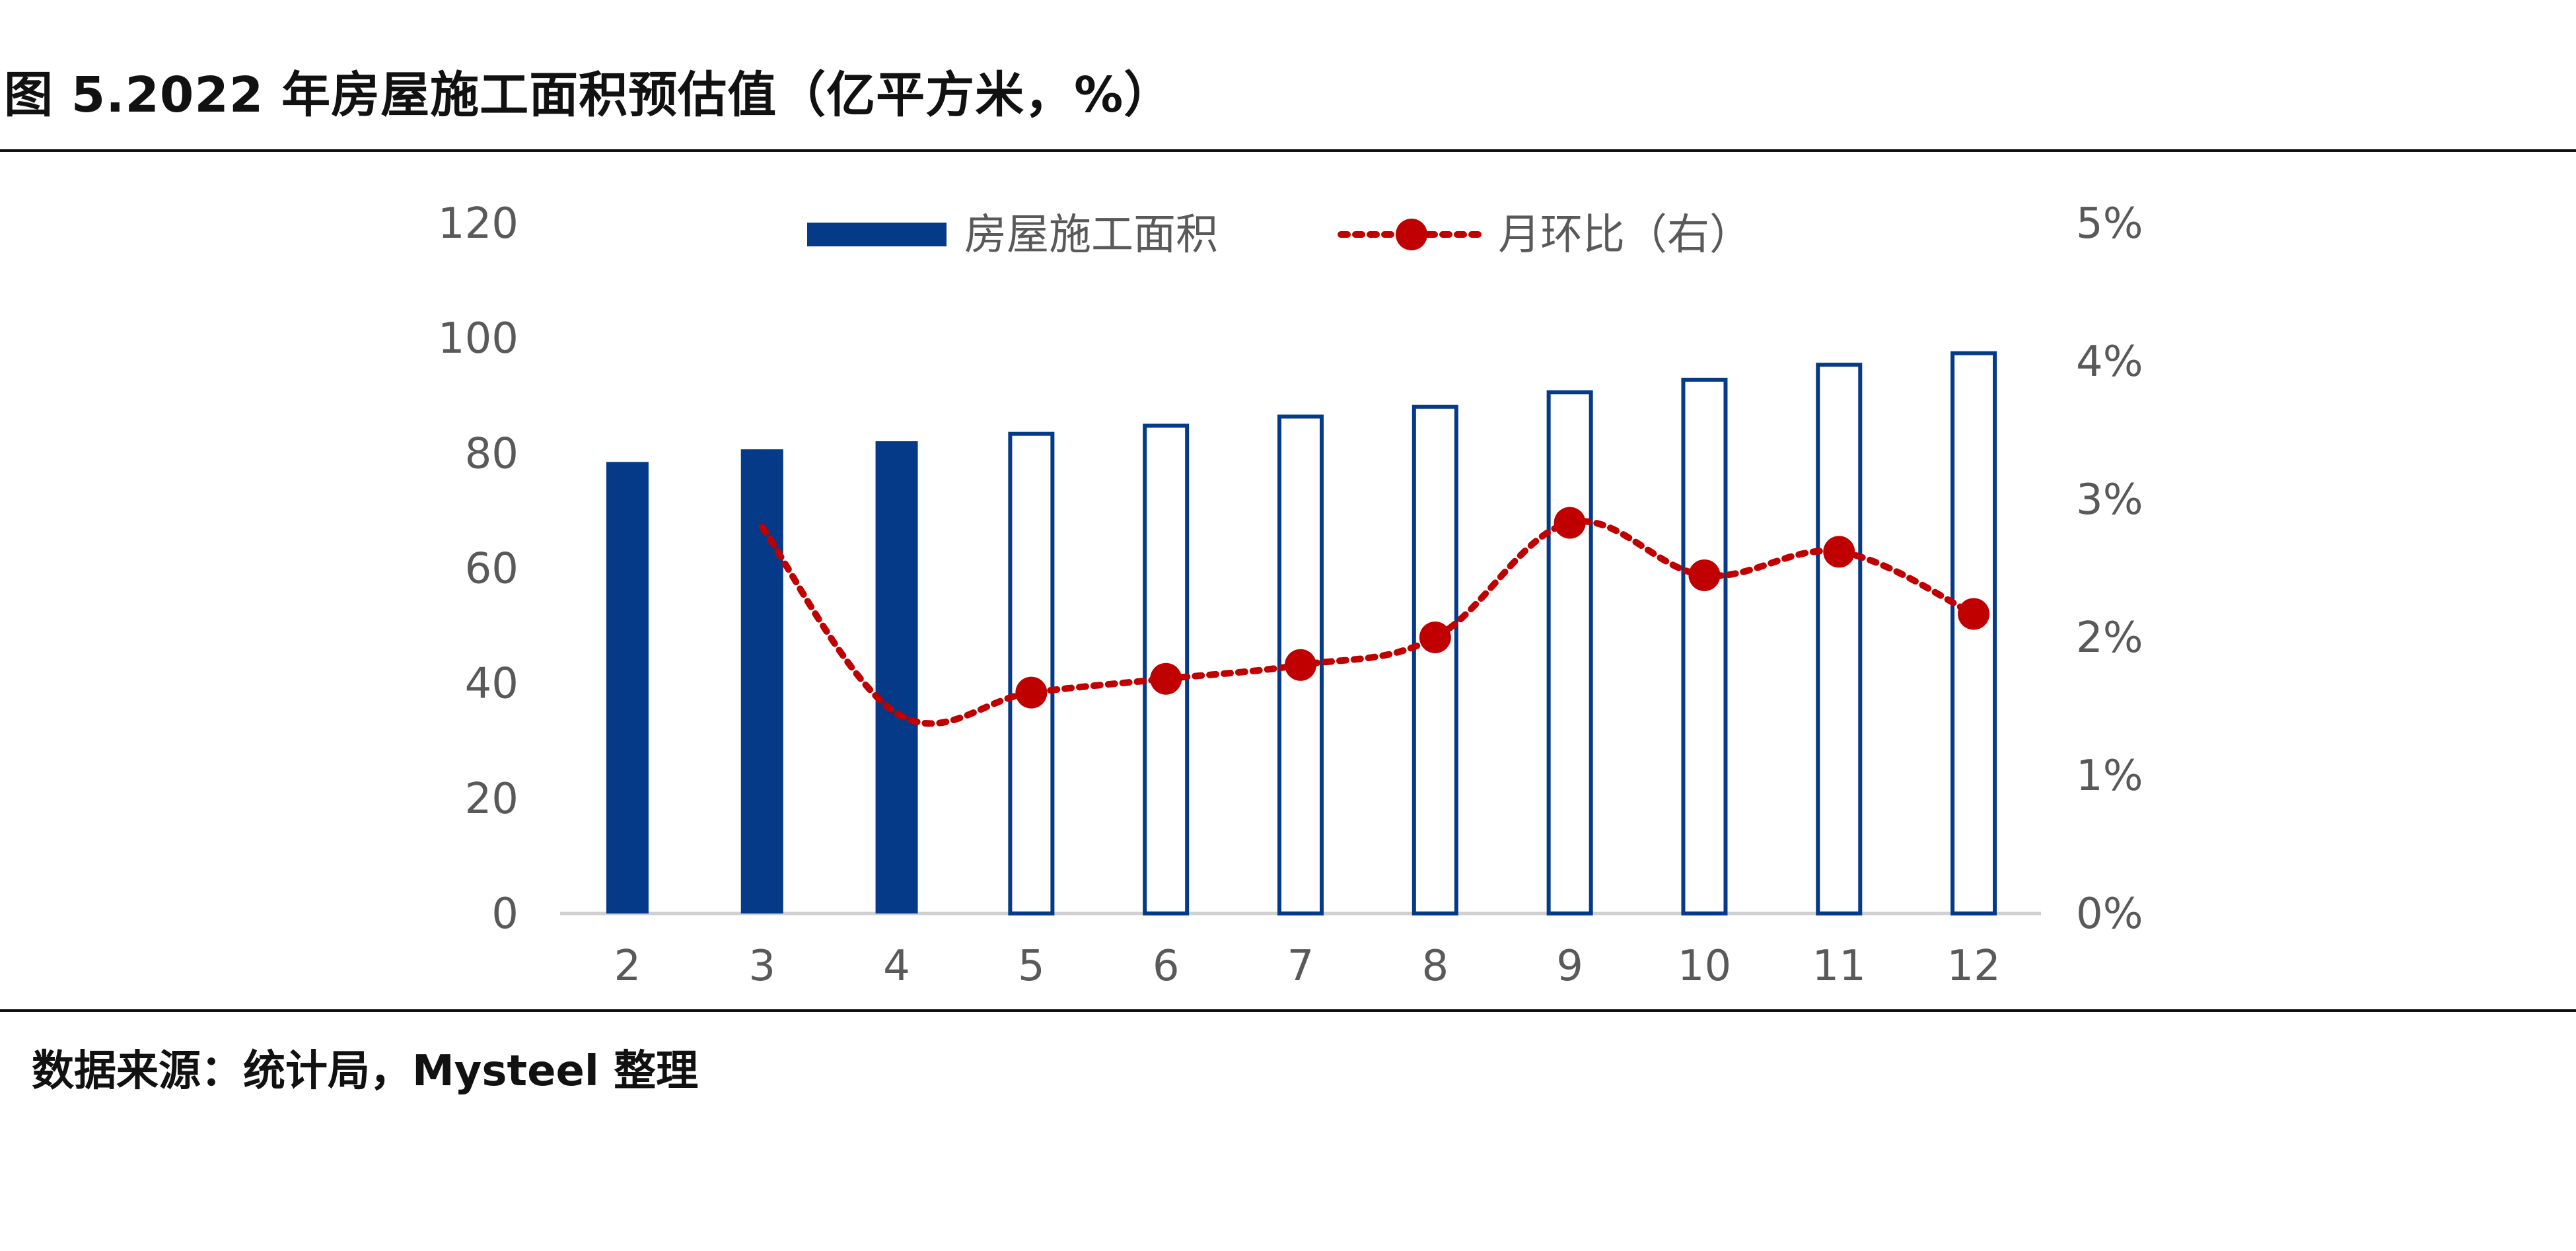  What do you see at coordinates (2109, 500) in the screenshot?
I see `y-right-tick-label: 3%` at bounding box center [2109, 500].